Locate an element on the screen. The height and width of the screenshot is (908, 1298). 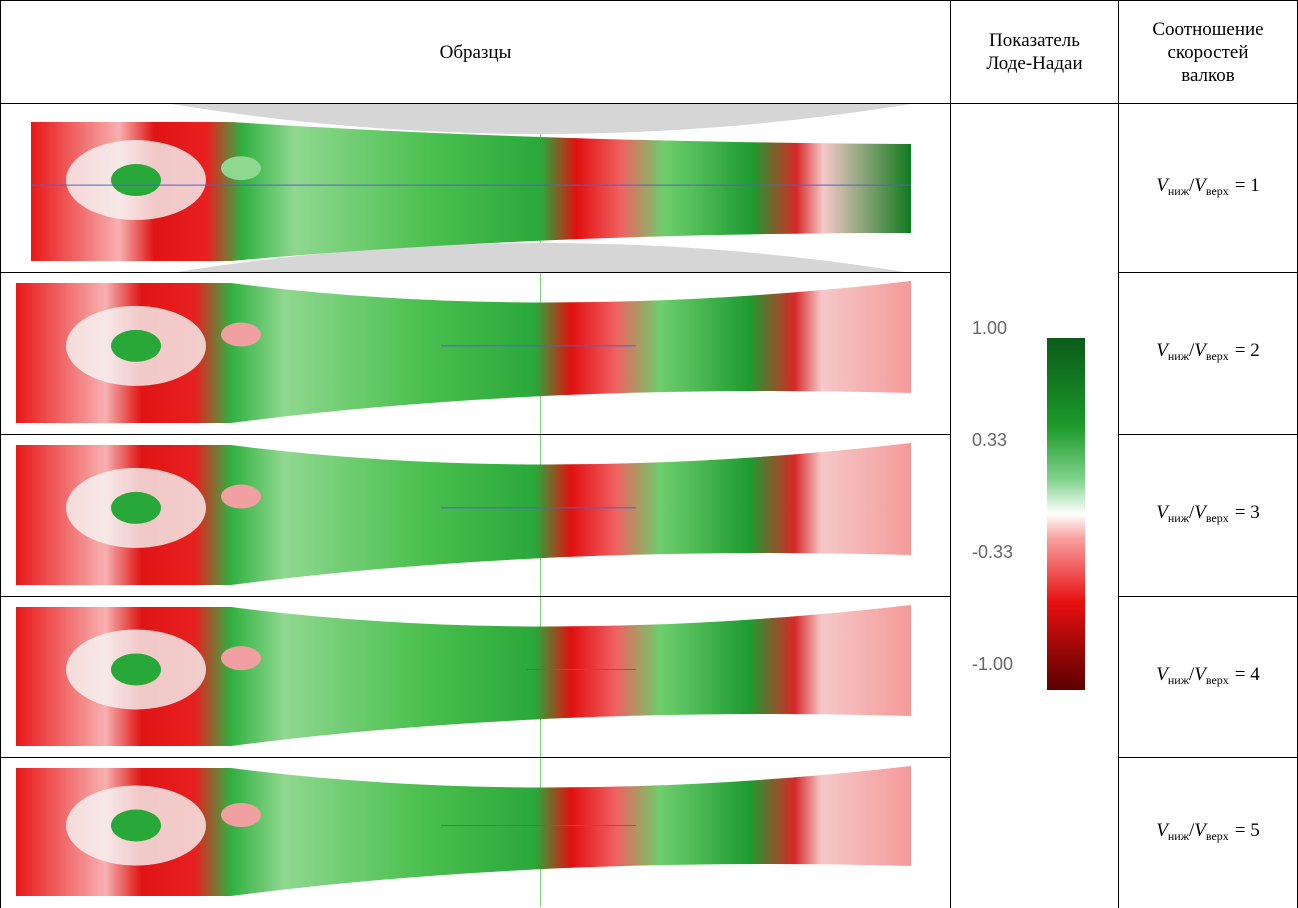
ratio: Vниж/Vверх = 2 is located at coordinates (1208, 353).